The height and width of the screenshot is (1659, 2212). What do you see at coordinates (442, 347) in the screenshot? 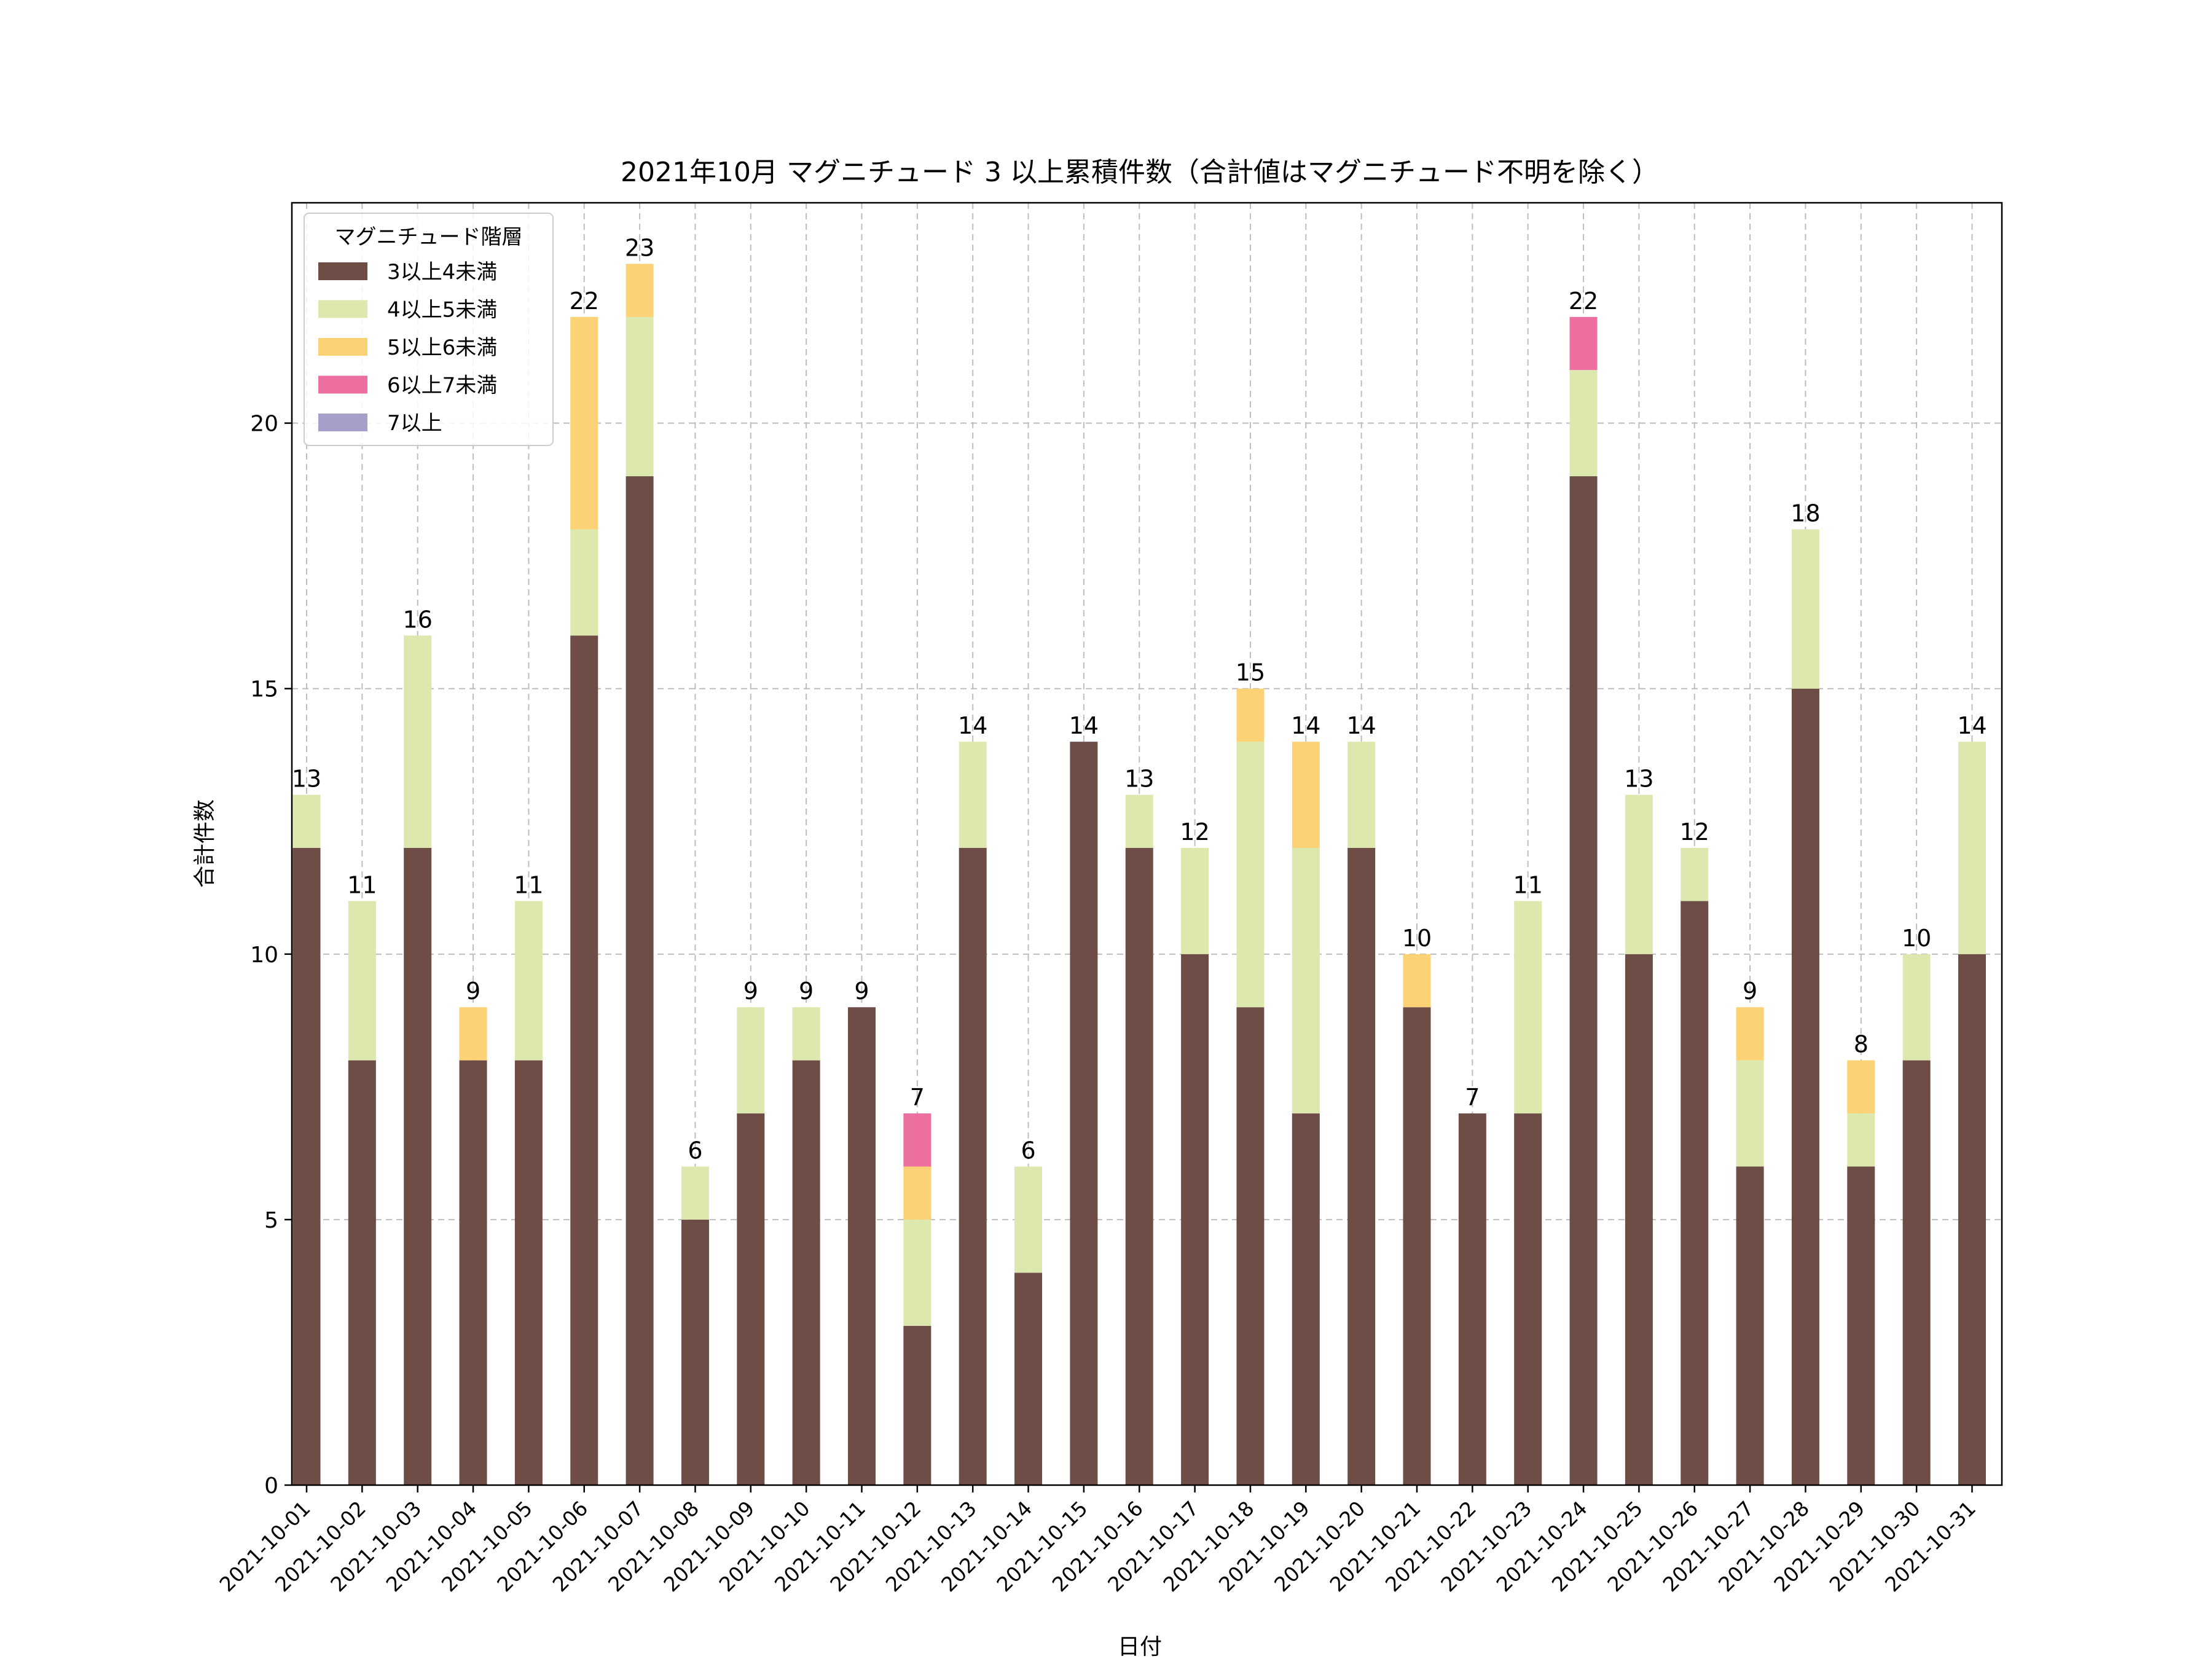
I see `legend-label: 5以上6未満` at bounding box center [442, 347].